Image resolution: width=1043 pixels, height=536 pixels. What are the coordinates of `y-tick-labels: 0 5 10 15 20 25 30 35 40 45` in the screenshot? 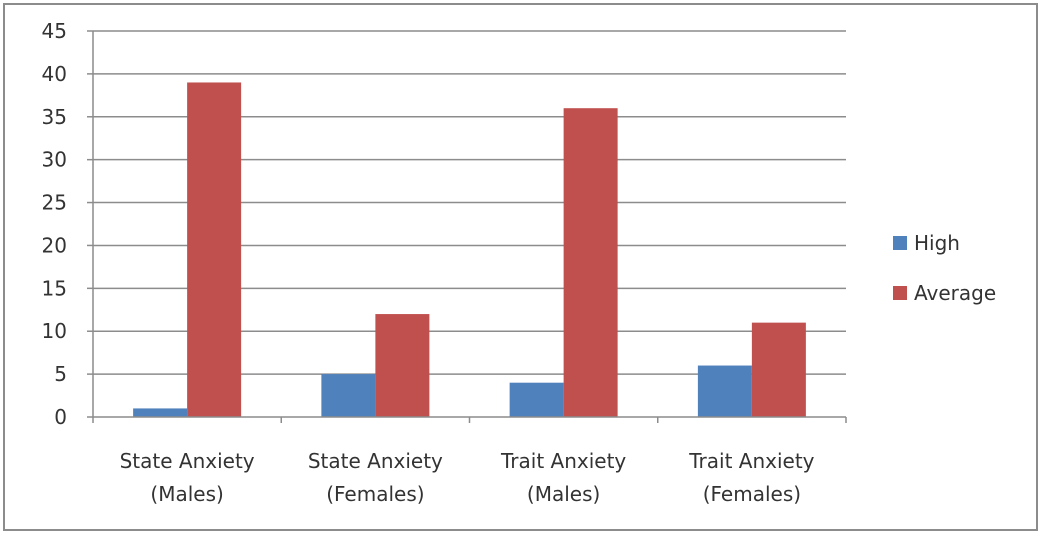 It's located at (54, 224).